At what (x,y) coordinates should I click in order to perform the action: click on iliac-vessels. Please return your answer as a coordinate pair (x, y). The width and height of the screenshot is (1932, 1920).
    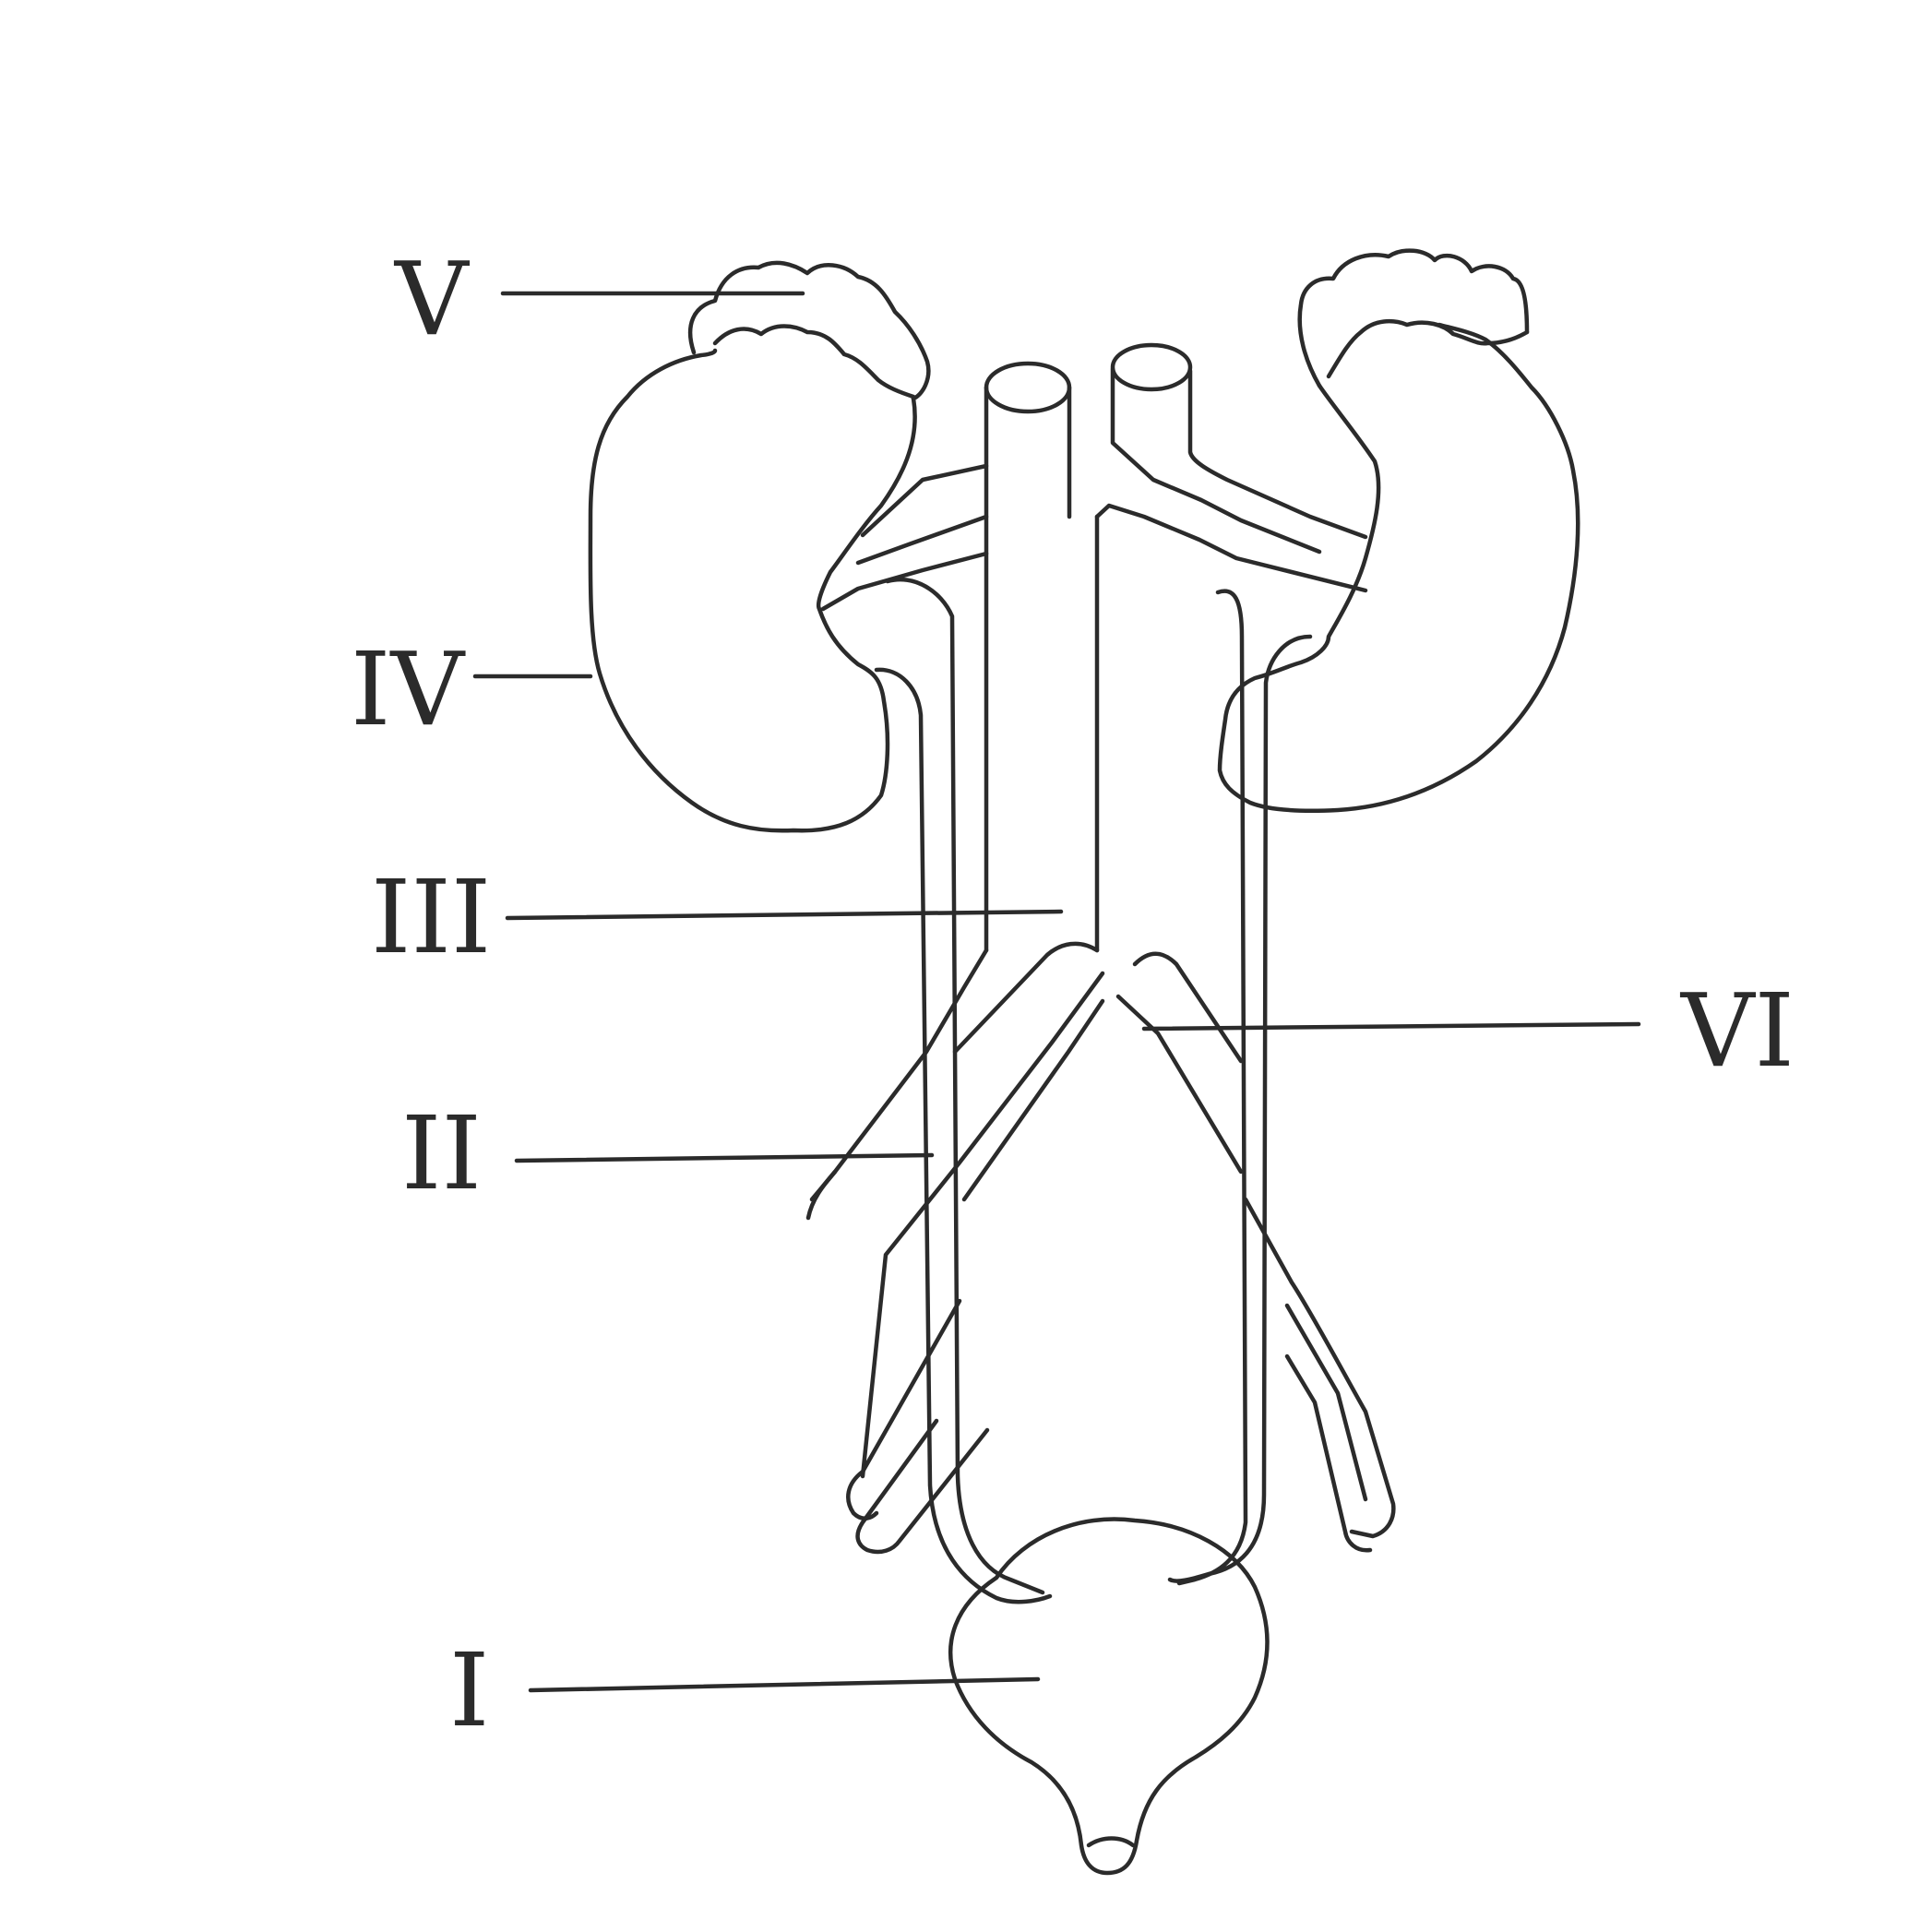
    Looking at the image, I should click on (1100, 1248).